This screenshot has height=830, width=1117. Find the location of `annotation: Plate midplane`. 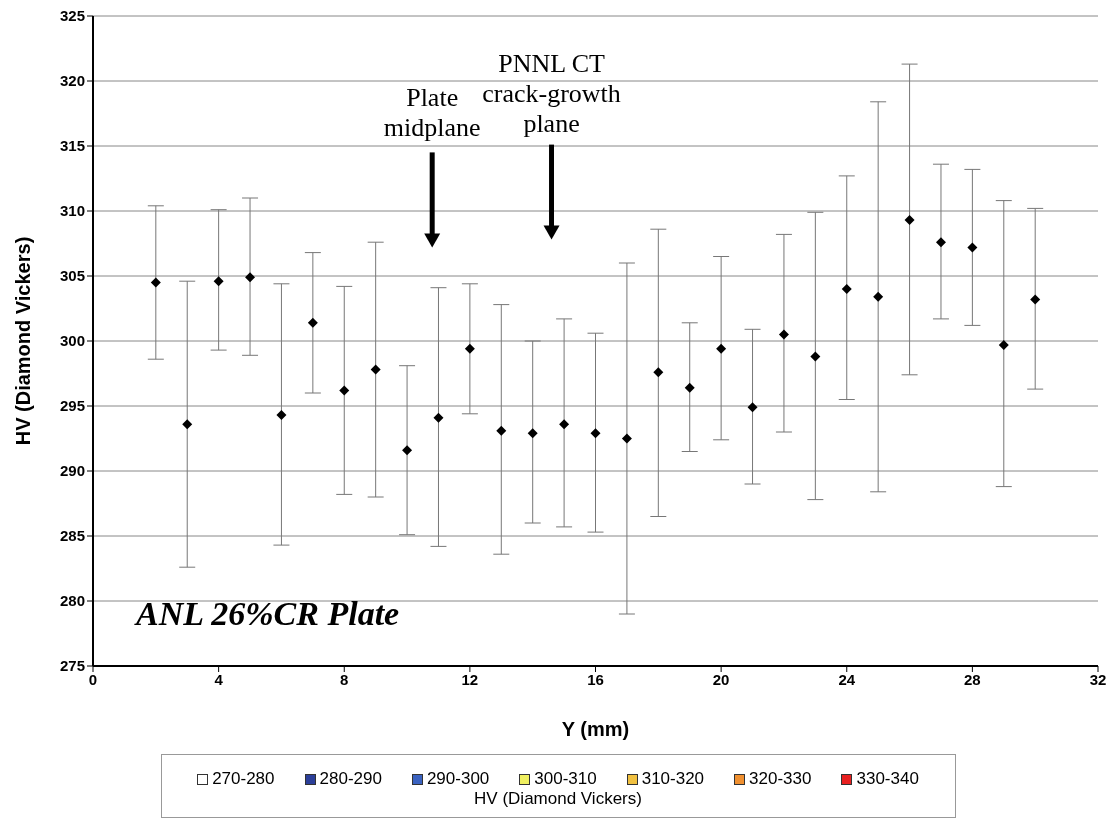

annotation: Plate midplane is located at coordinates (432, 113).